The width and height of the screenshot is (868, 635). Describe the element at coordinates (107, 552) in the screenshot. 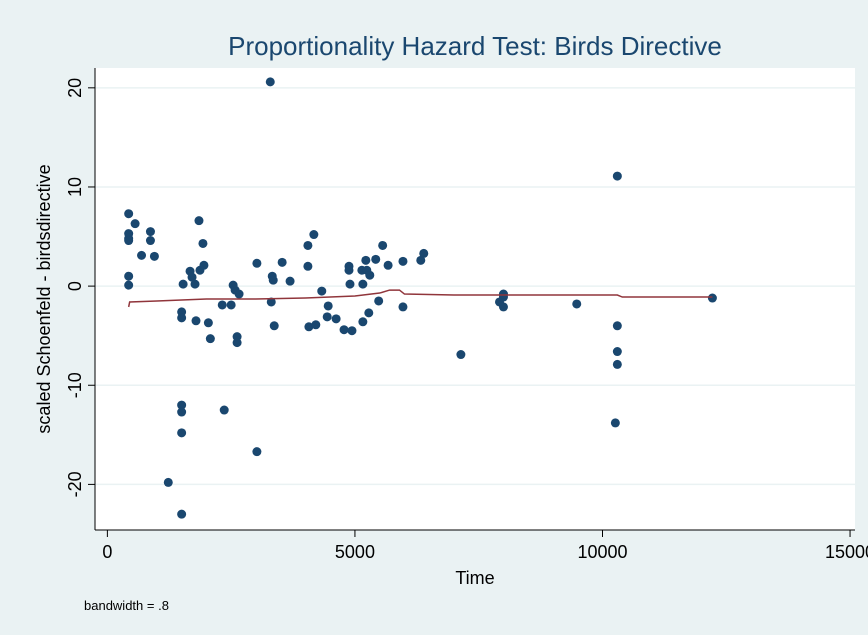

I see `x-tick-label: 0` at that location.